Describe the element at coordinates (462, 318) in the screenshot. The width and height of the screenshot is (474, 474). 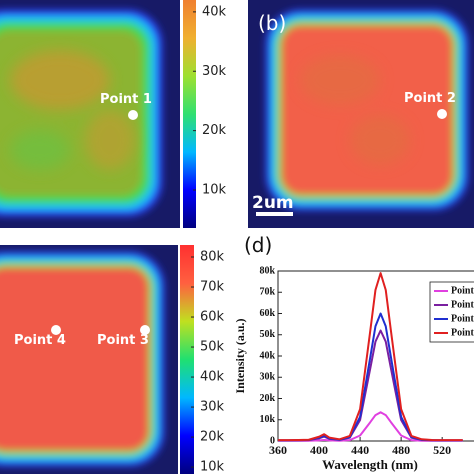
I see `legend-label: Point 3` at that location.